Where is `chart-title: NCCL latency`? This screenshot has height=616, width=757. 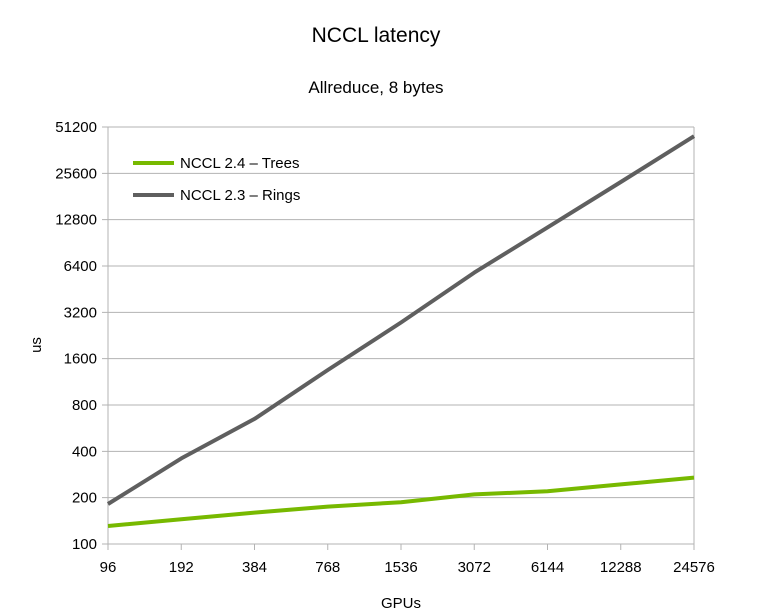
chart-title: NCCL latency is located at coordinates (376, 35).